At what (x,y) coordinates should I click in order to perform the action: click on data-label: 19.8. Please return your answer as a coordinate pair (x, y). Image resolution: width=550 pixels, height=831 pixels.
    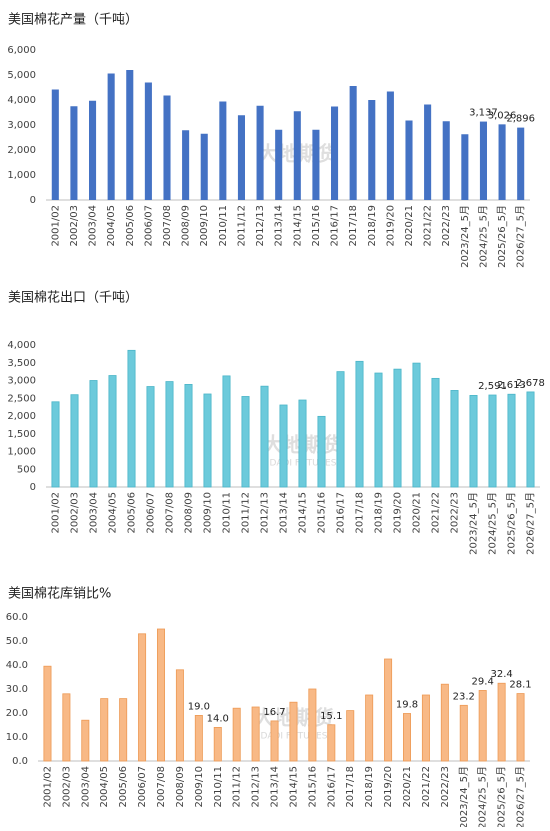
    Looking at the image, I should click on (407, 704).